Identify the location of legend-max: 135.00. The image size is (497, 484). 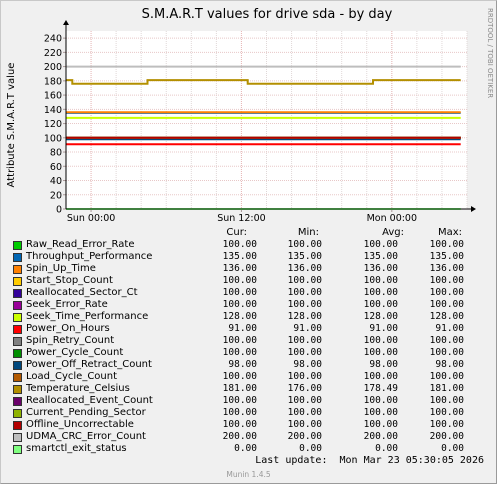
(446, 256).